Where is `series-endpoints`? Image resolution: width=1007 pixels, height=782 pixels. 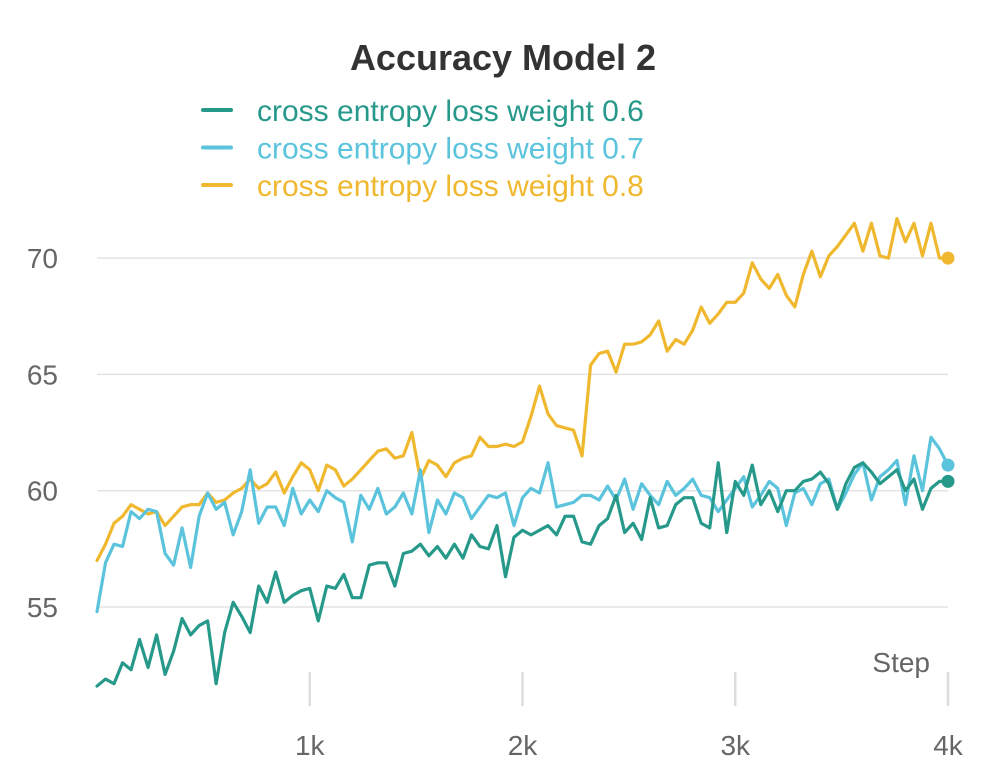
series-endpoints is located at coordinates (948, 369).